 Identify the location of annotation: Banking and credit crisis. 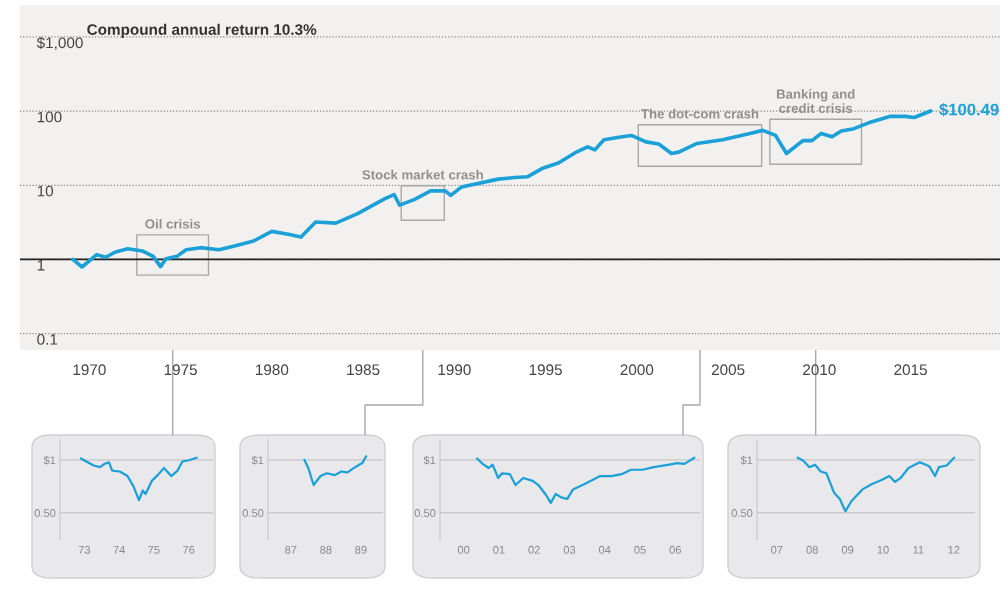
(815, 101).